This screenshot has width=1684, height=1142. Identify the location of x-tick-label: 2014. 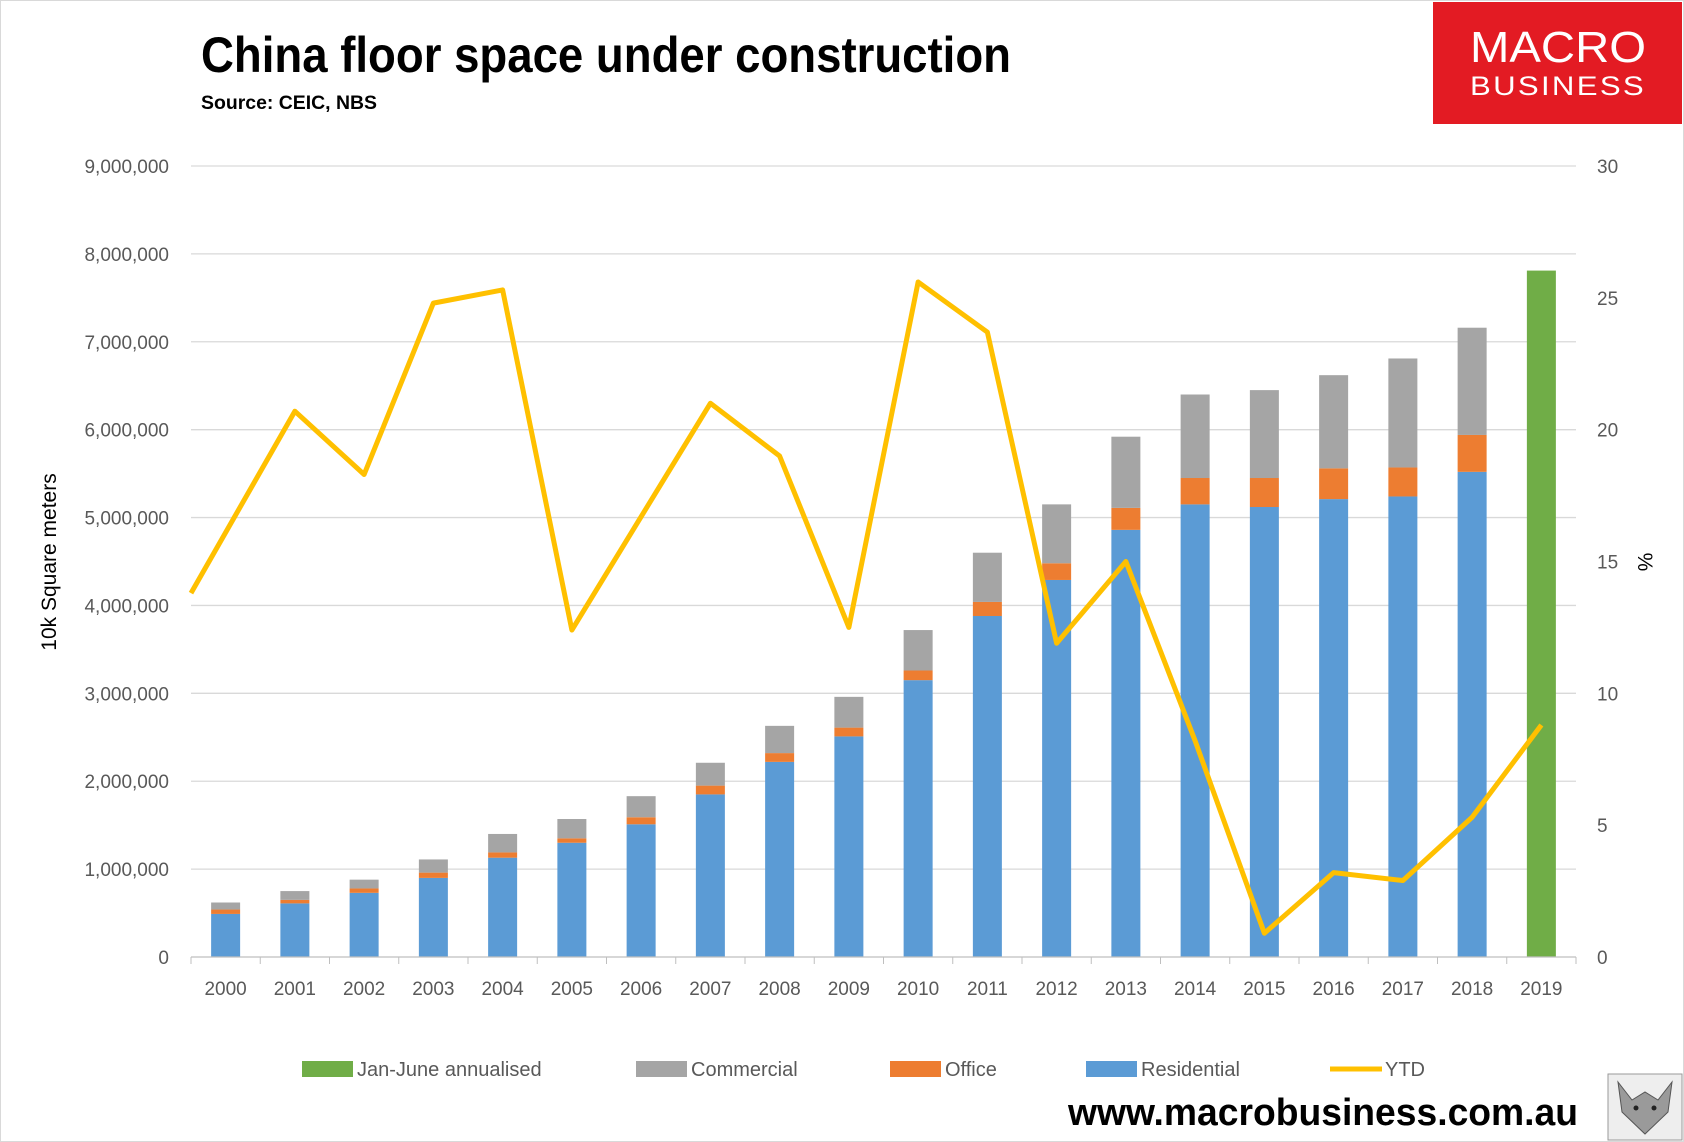
(1195, 989).